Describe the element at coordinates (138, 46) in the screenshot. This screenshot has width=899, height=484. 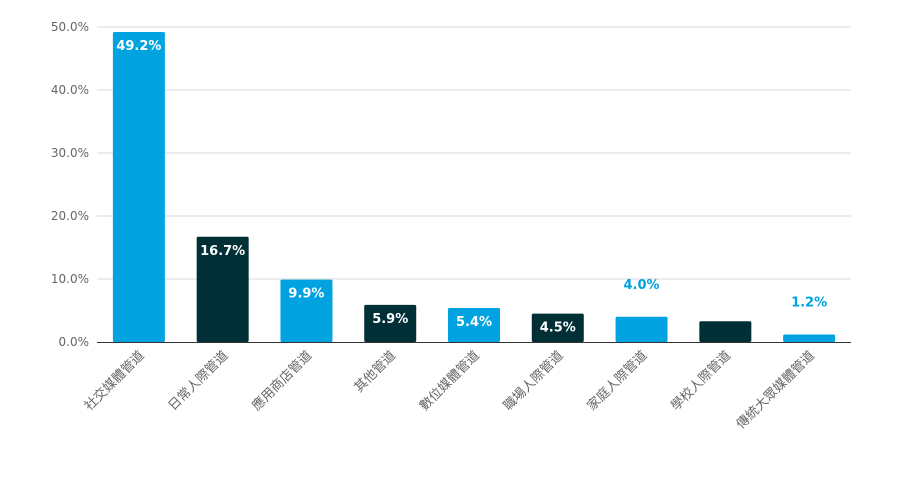
I see `data-label: 49.2%` at that location.